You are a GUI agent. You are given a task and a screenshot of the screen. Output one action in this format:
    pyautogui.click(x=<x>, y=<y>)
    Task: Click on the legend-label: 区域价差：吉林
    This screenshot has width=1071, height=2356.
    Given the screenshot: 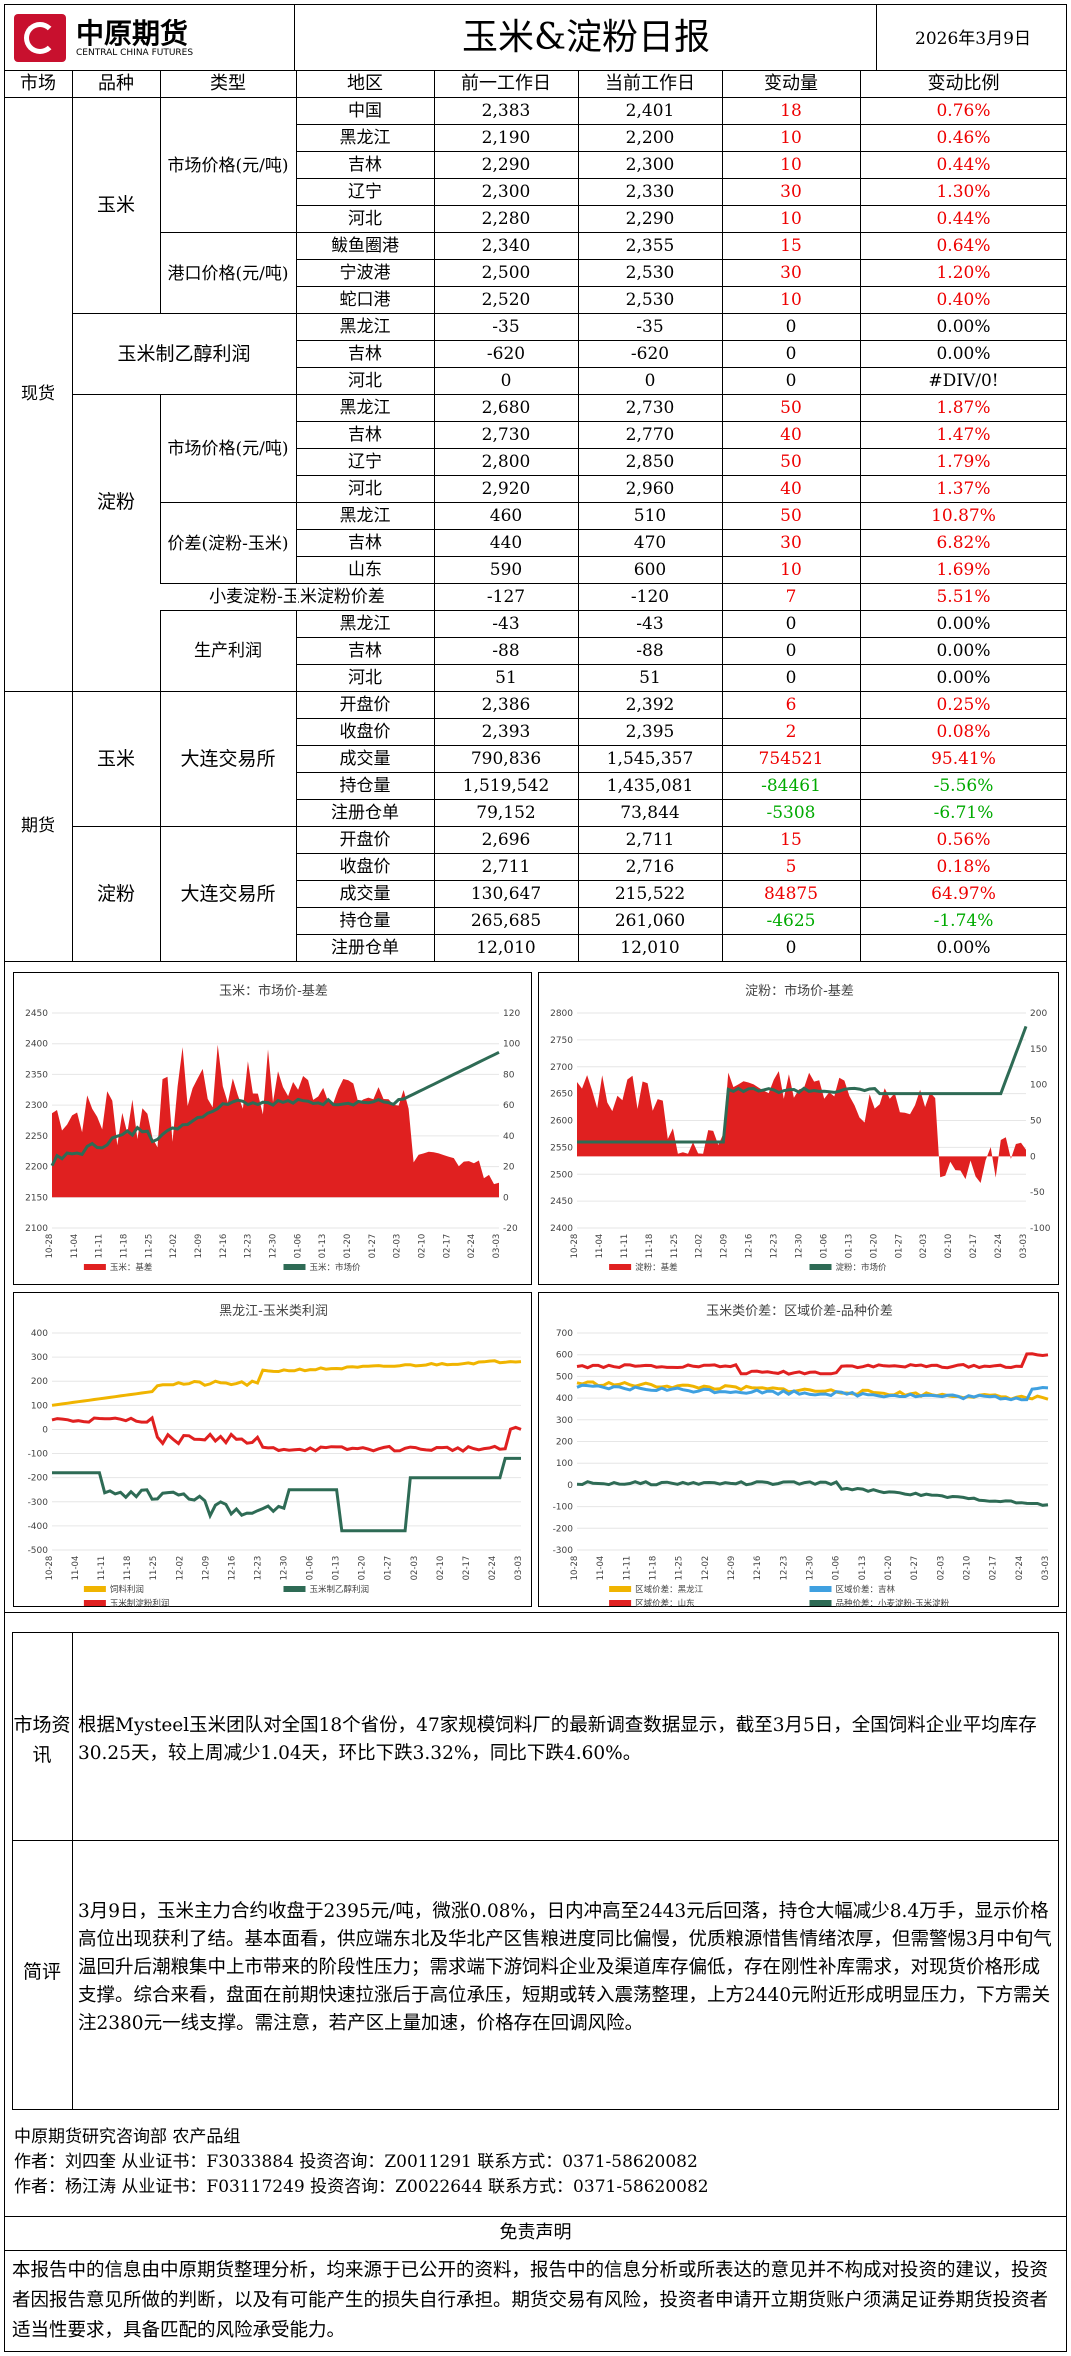 What is the action you would take?
    pyautogui.click(x=866, y=1589)
    